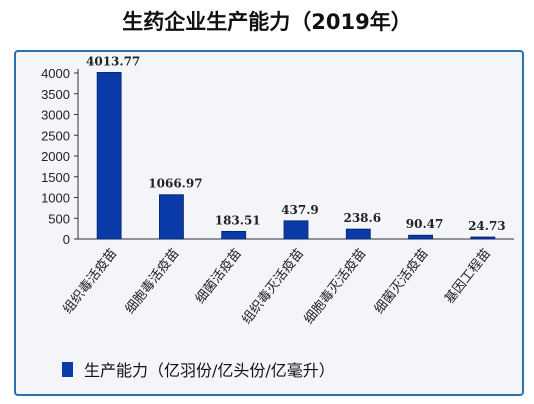 The image size is (534, 404). I want to click on y-tick-label: 2500, so click(55, 135).